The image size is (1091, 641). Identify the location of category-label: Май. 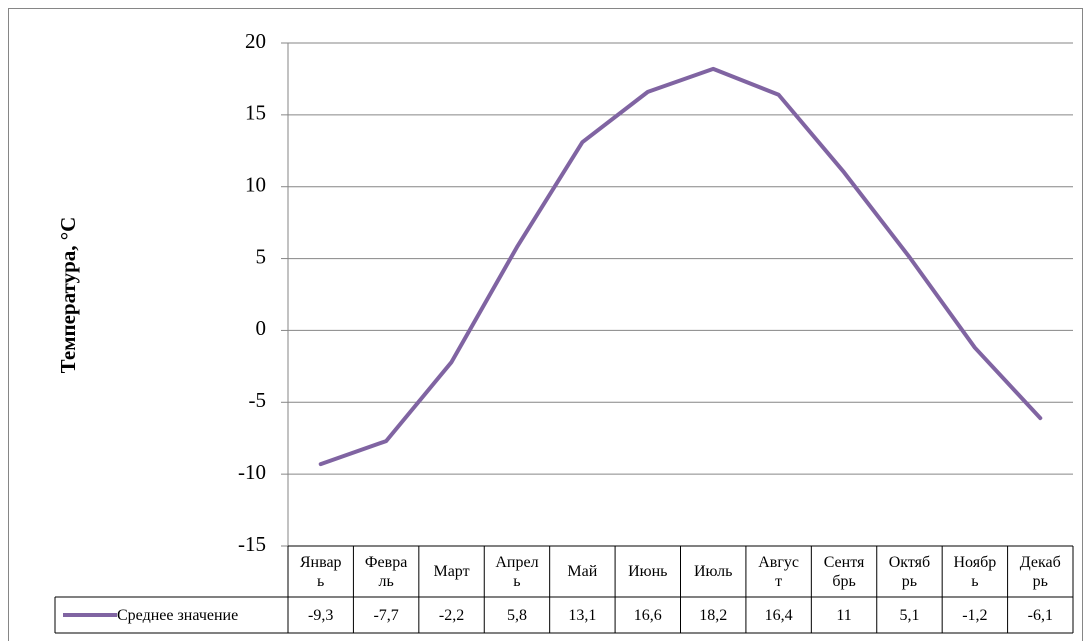
(582, 571).